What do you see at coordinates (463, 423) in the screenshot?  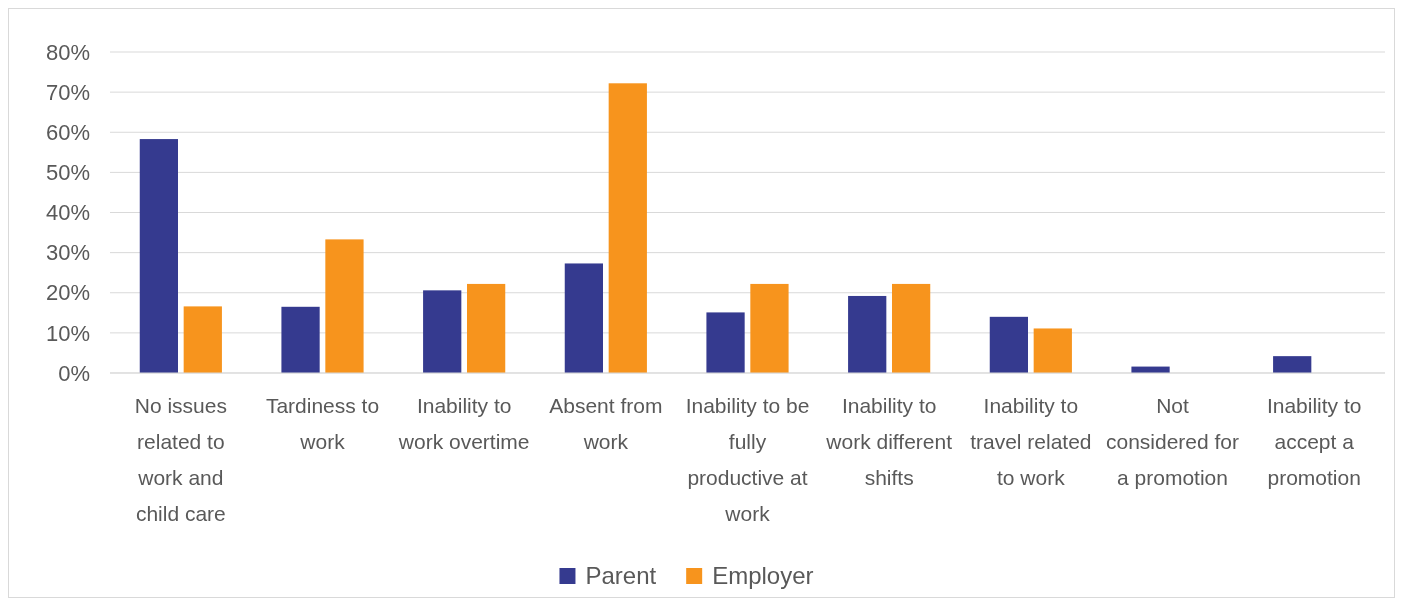 I see `x-tick-label: Inability to work overtime` at bounding box center [463, 423].